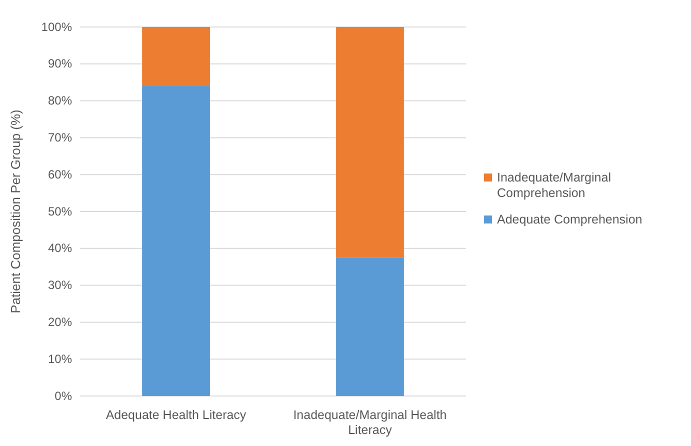 The width and height of the screenshot is (691, 446). I want to click on x-tick-label: Adequate Health Literacy, so click(176, 415).